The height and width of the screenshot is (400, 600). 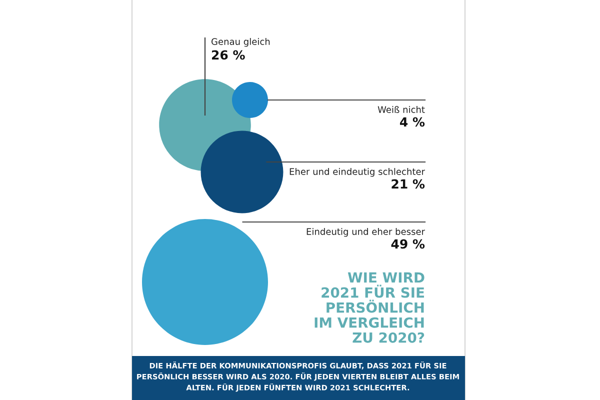 I want to click on category-label: Eindeutig und eher besser, so click(x=365, y=232).